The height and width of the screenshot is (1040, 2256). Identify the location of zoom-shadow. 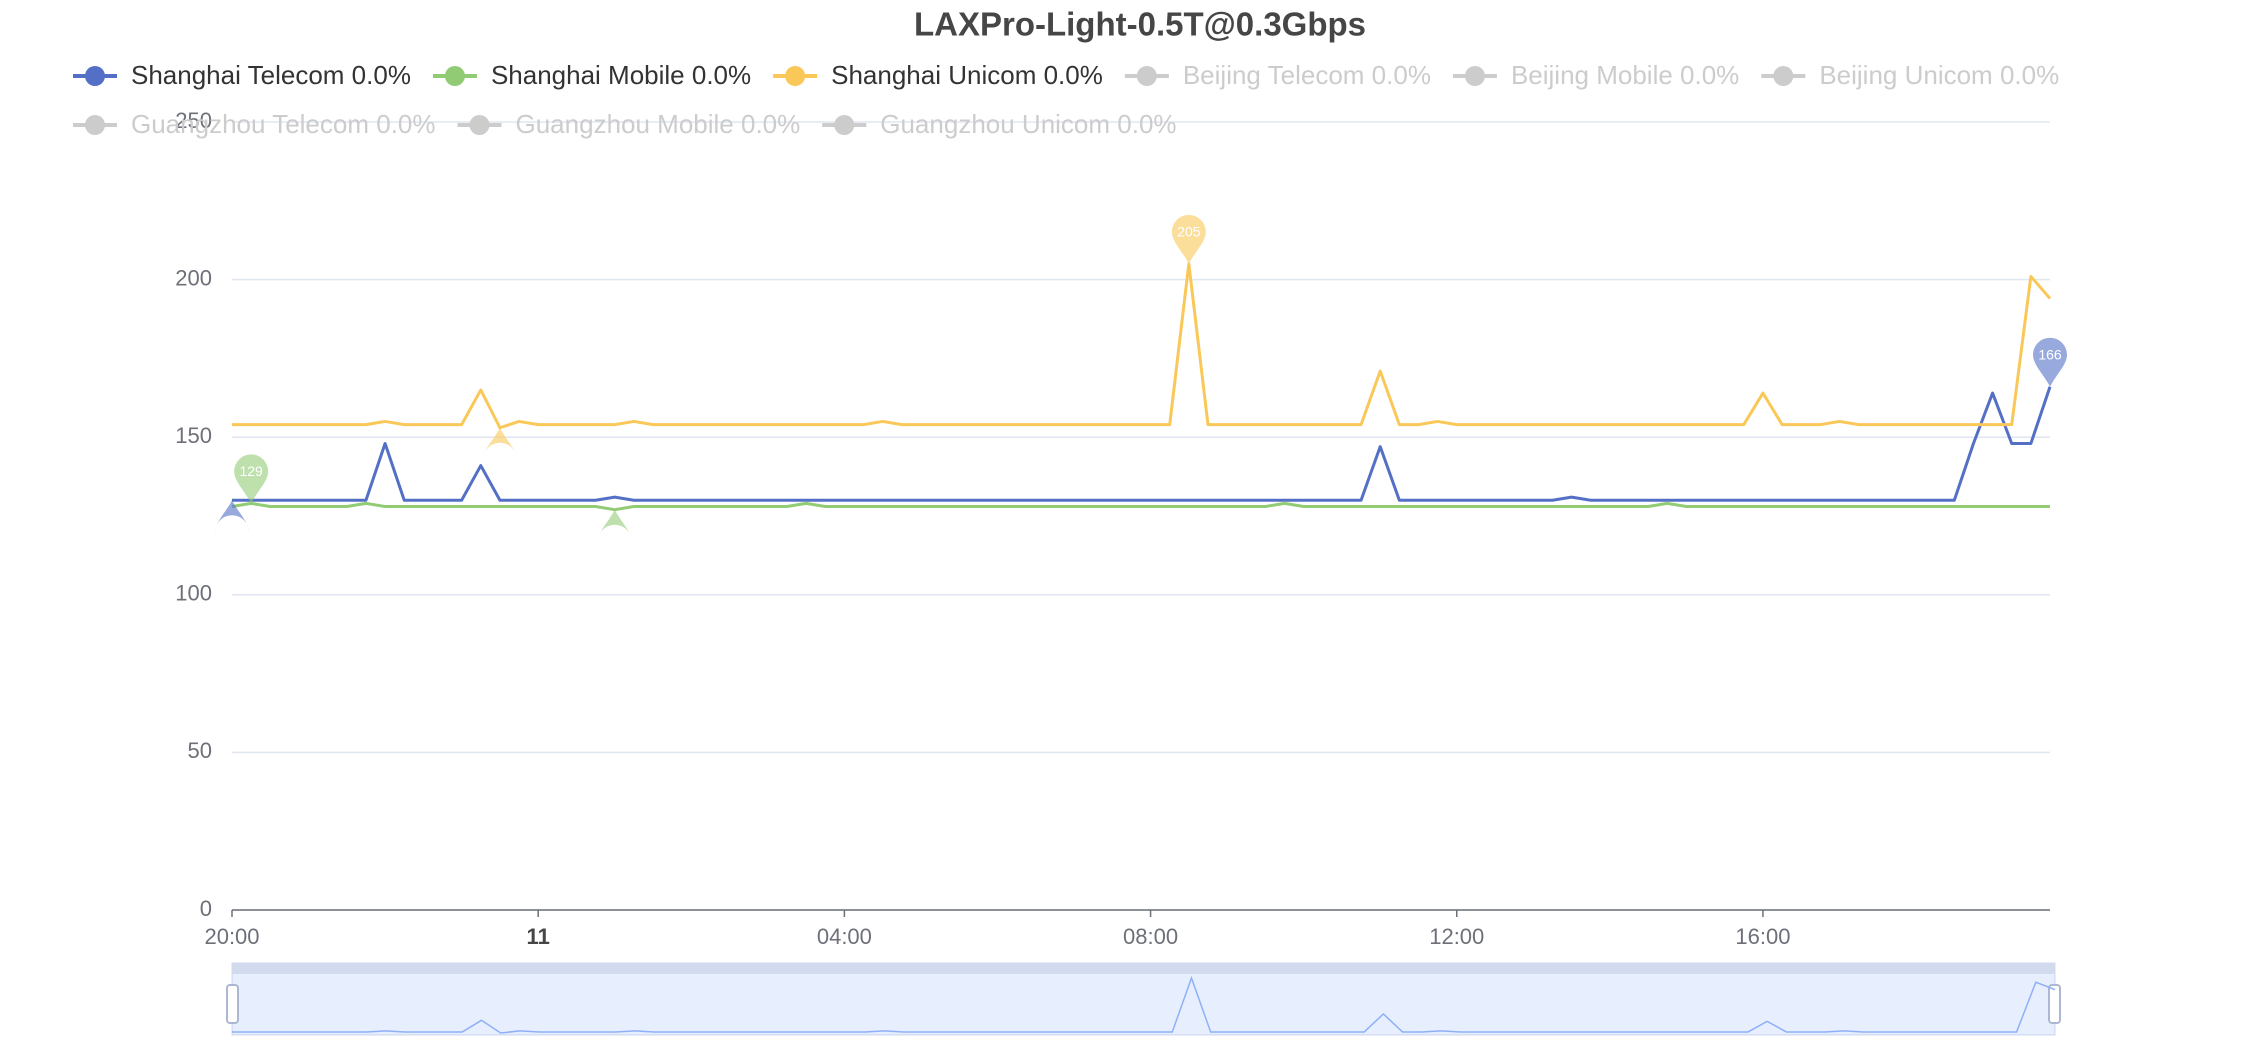
(1144, 1004).